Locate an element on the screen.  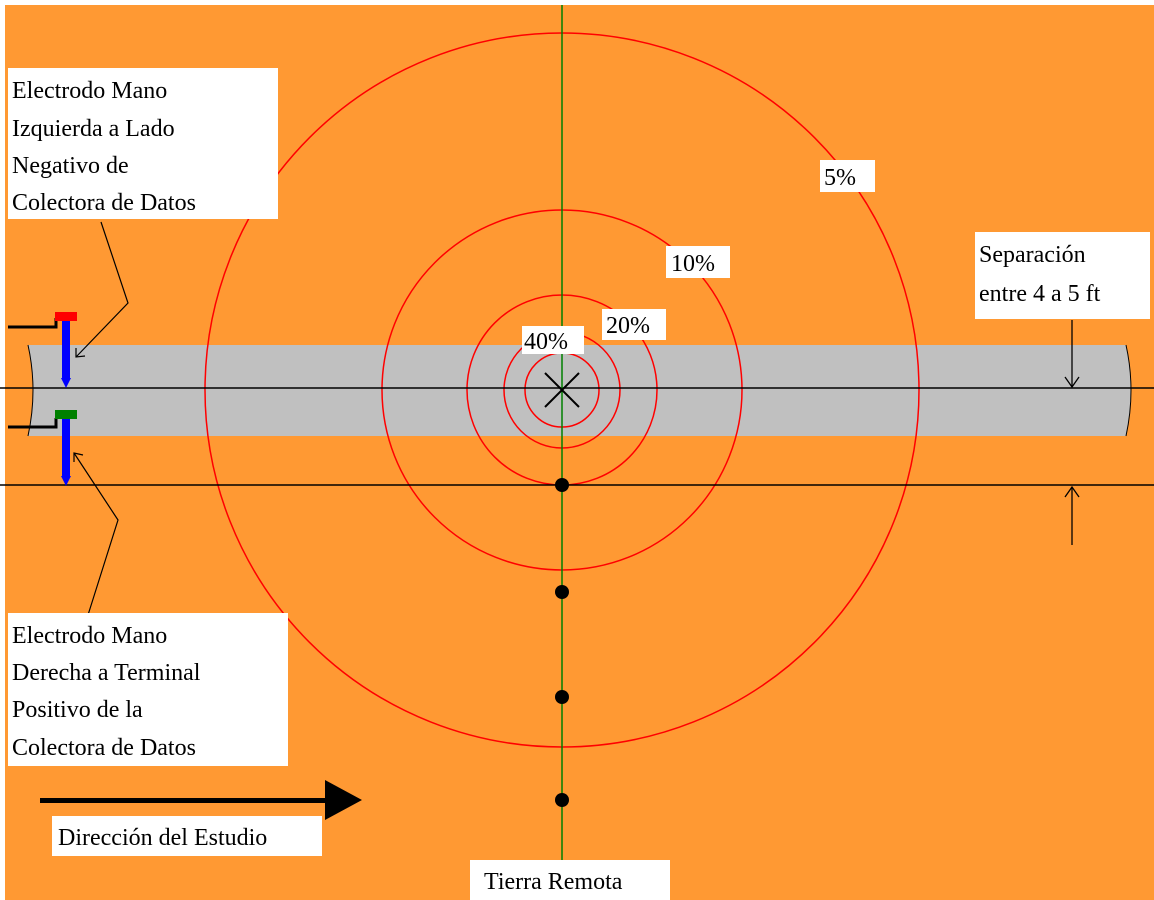
ring-label-20-box is located at coordinates (634, 324).